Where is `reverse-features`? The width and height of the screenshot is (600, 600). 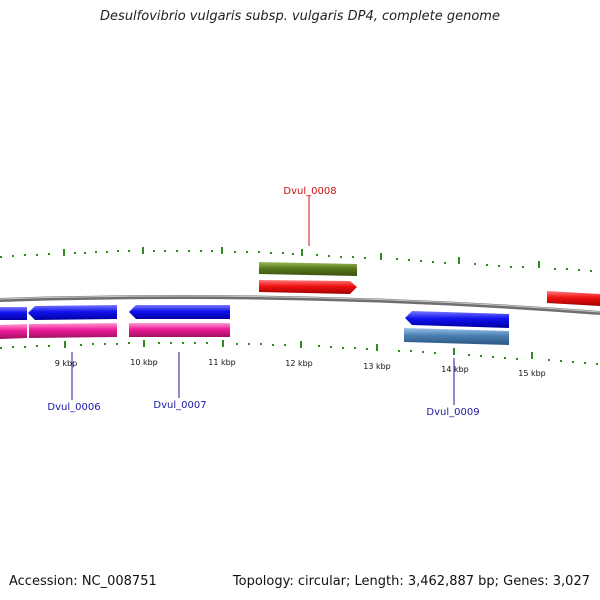 reverse-features is located at coordinates (254, 325).